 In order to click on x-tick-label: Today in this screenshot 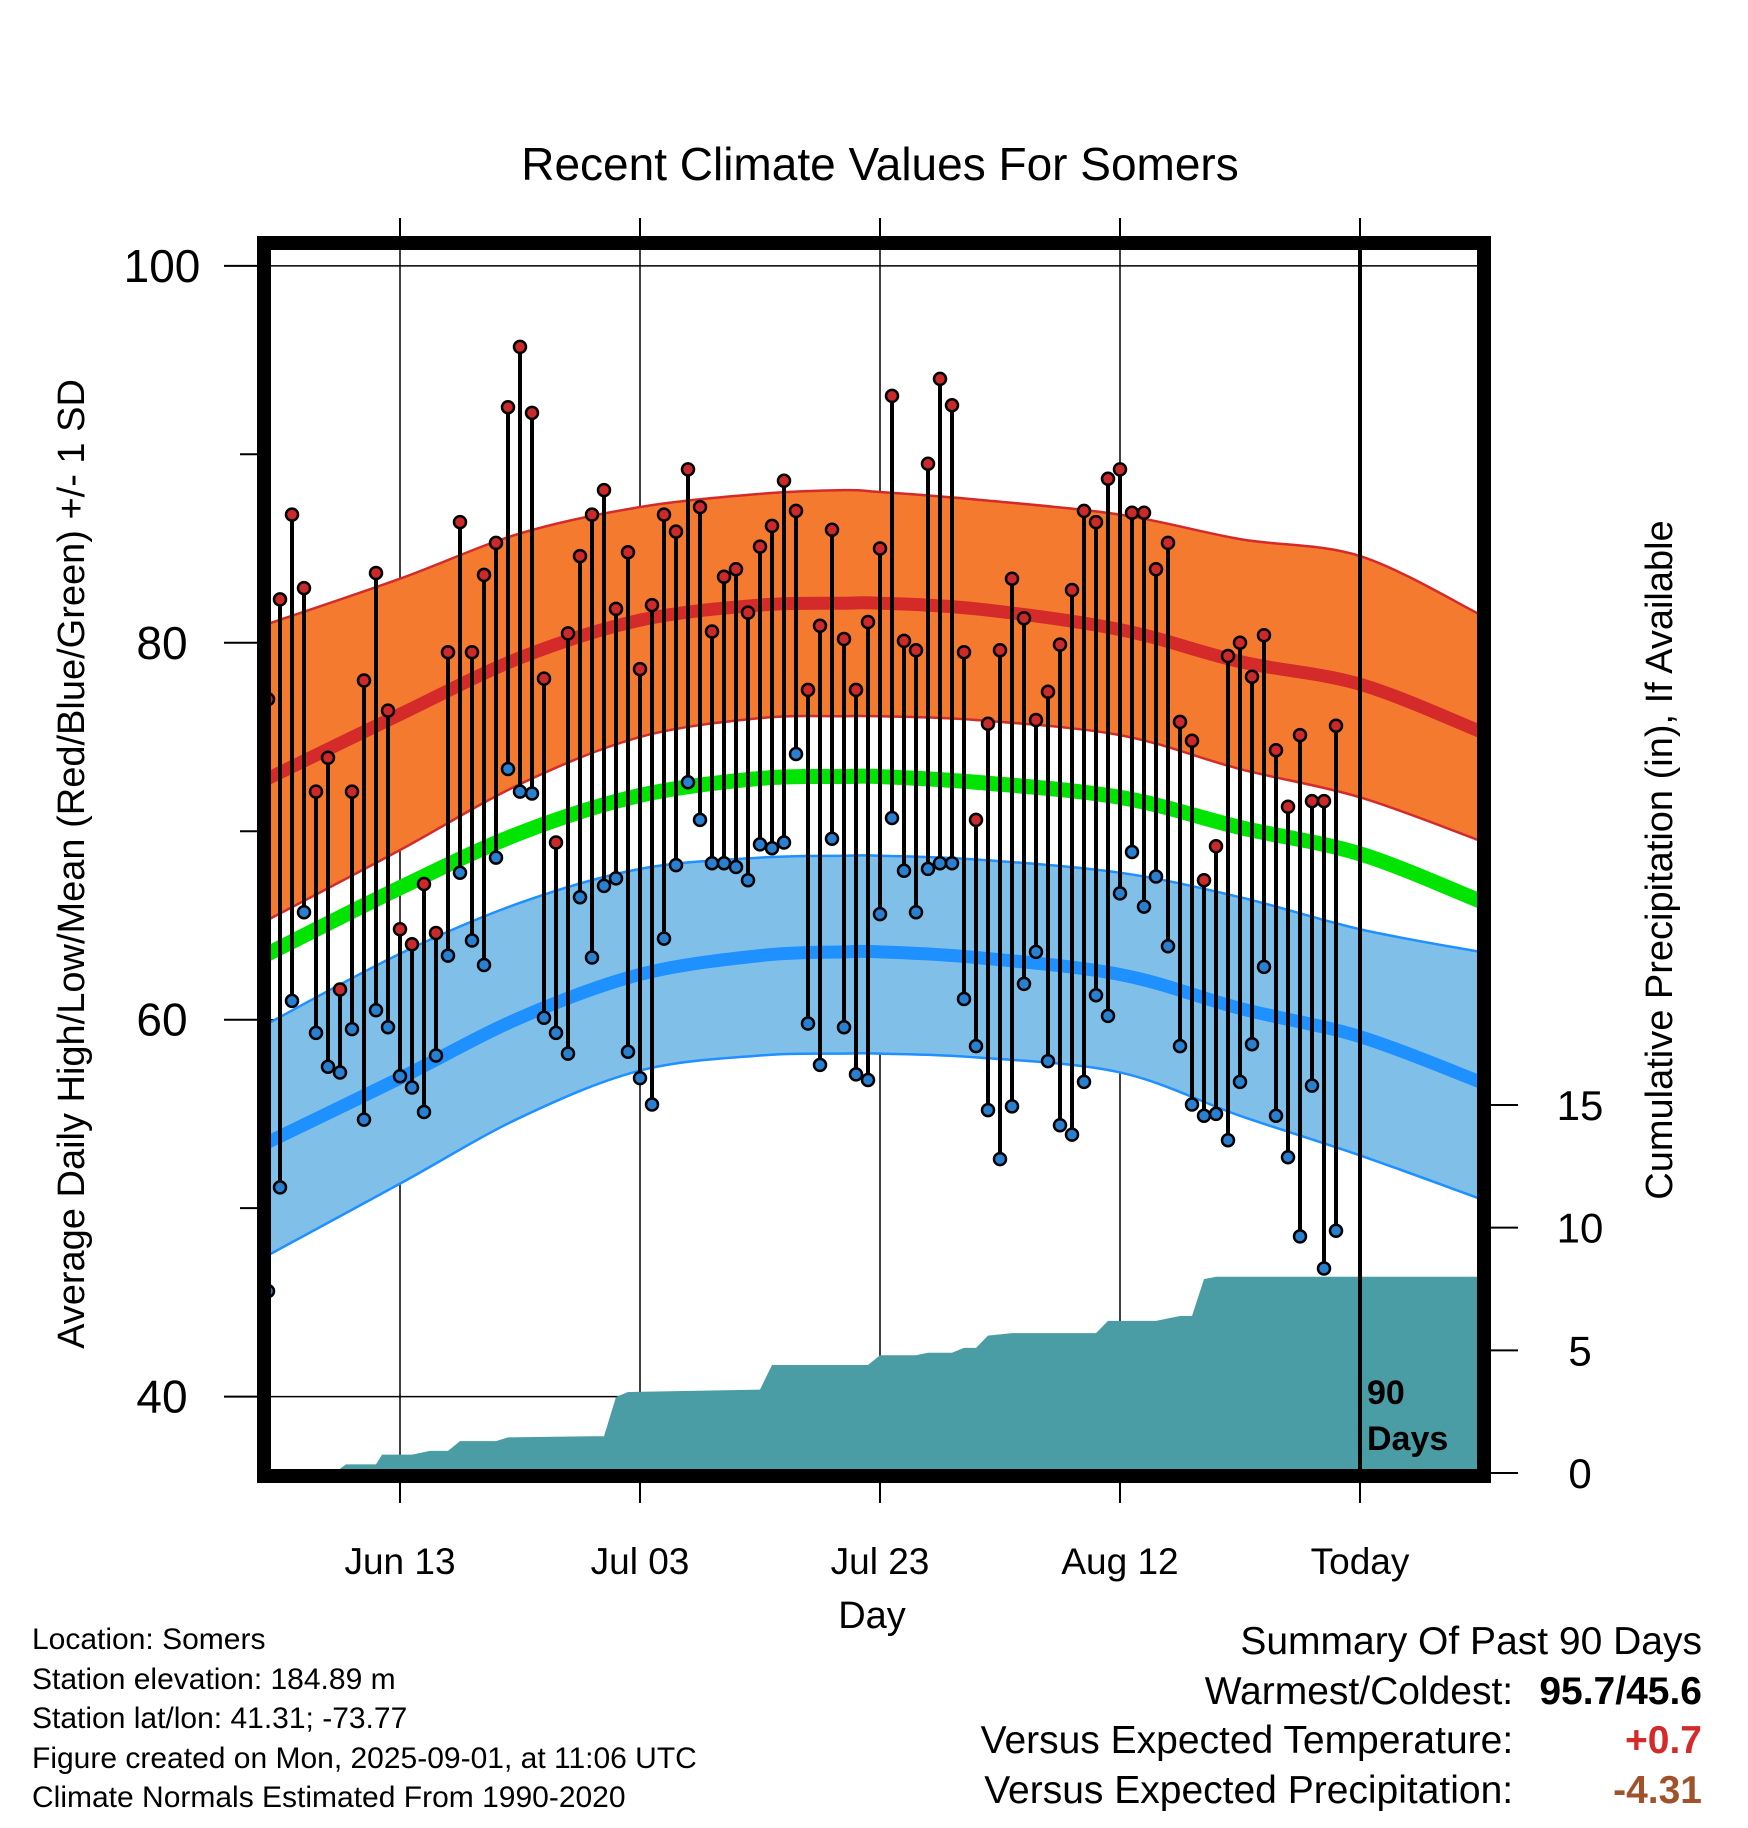, I will do `click(1360, 1561)`.